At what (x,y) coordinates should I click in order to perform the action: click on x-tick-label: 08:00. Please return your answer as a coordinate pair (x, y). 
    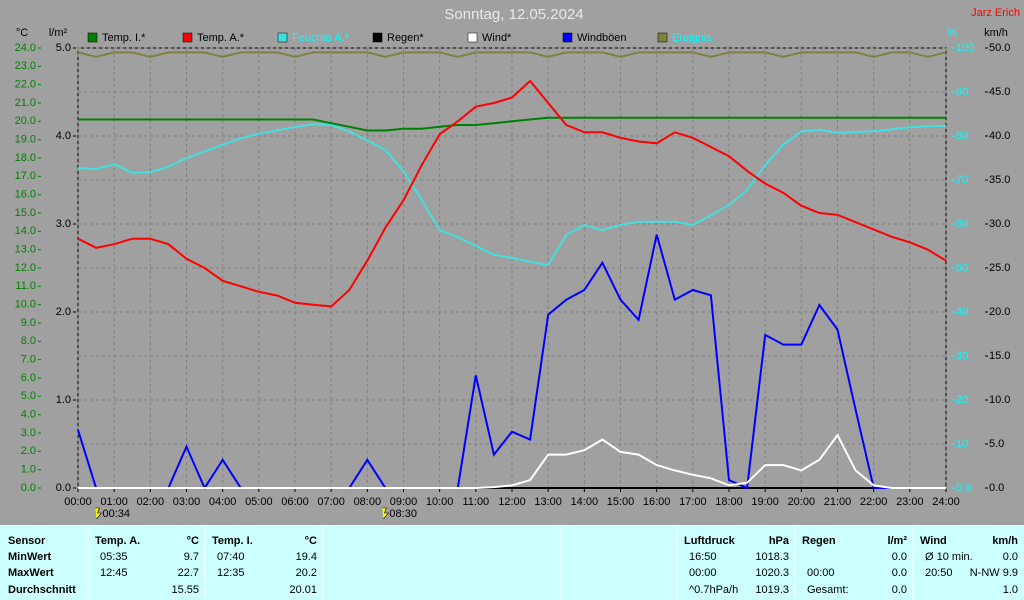
    Looking at the image, I should click on (368, 502).